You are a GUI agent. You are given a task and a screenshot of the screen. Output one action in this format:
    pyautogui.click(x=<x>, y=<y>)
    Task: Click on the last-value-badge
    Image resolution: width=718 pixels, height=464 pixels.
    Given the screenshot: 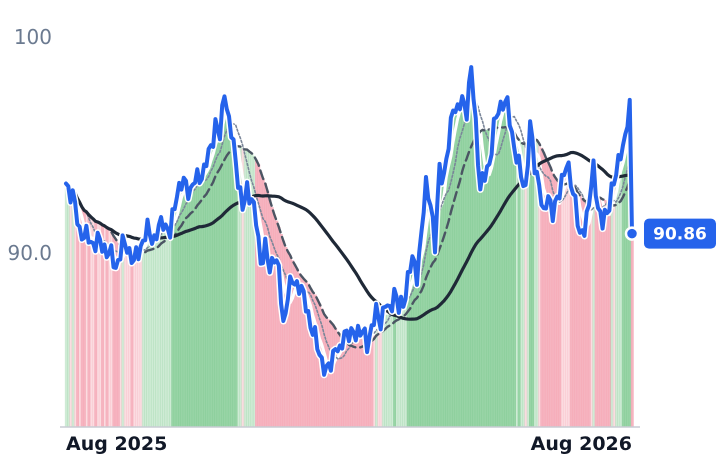 What is the action you would take?
    pyautogui.click(x=680, y=233)
    